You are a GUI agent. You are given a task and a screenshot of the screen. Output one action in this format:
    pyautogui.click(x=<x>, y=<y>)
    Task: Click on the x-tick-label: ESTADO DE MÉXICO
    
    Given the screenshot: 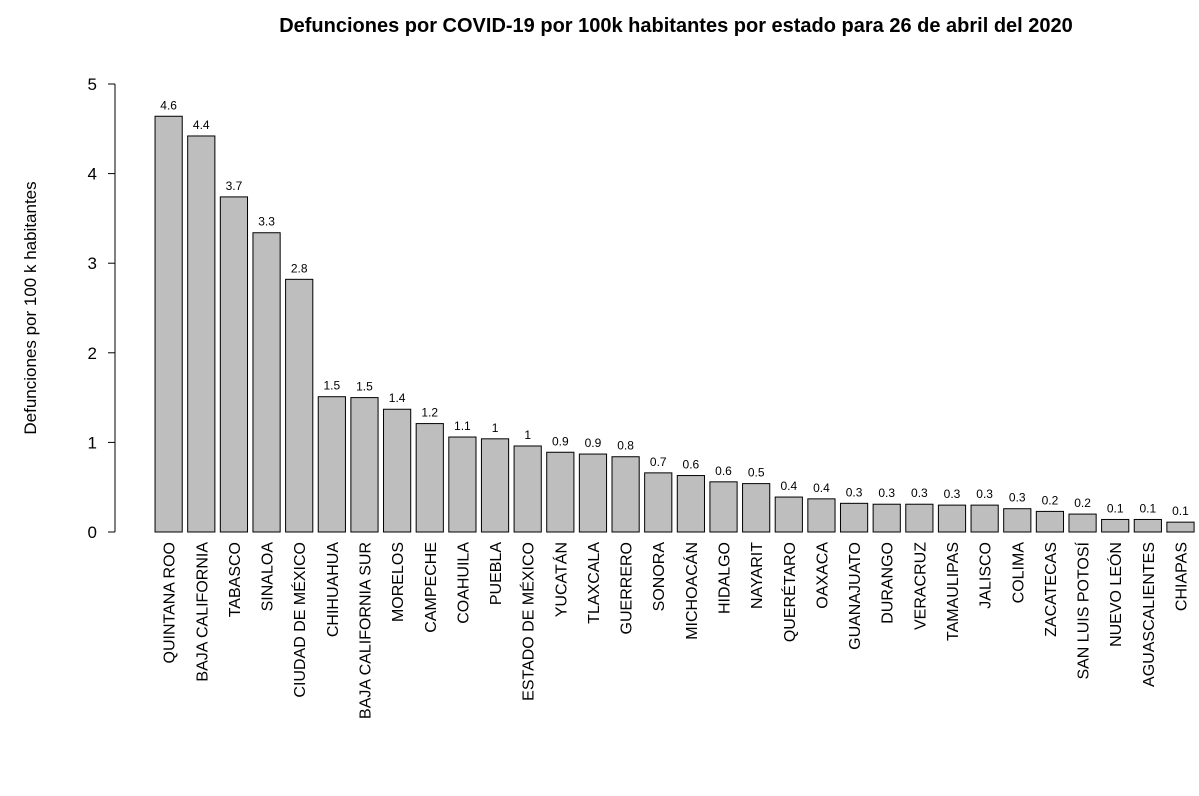 What is the action you would take?
    pyautogui.click(x=528, y=621)
    